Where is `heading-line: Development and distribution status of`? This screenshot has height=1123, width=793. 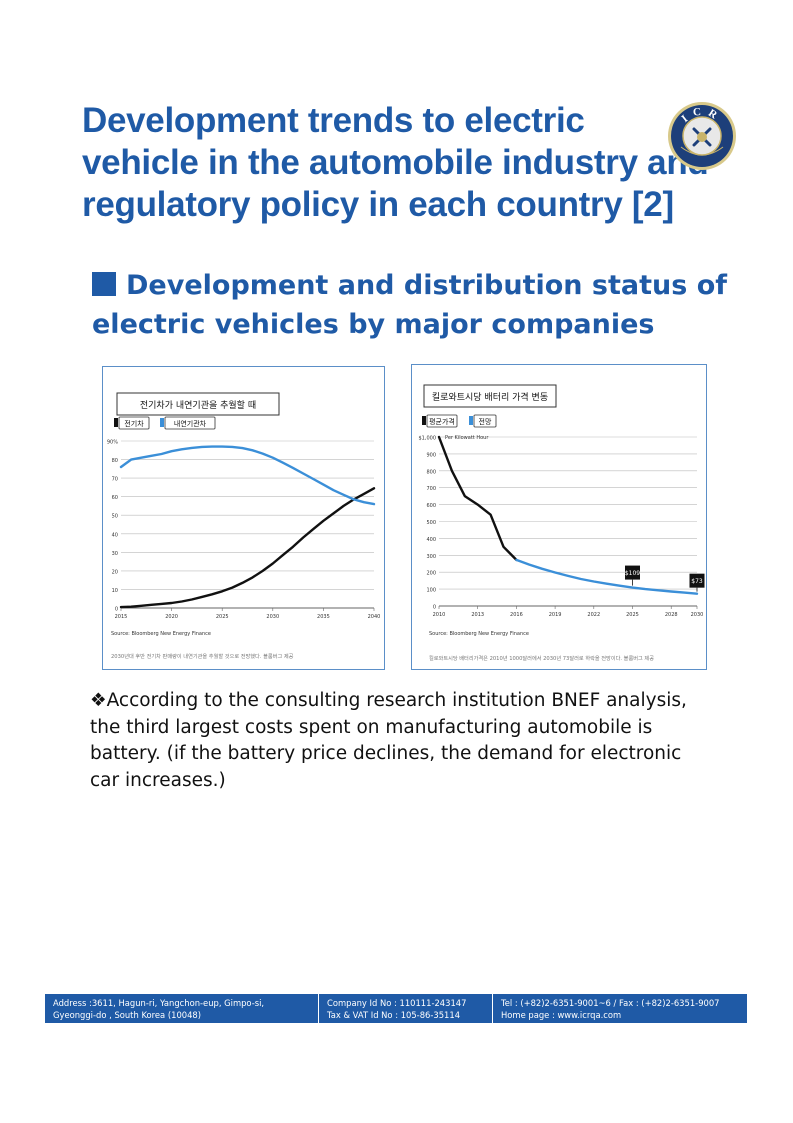
heading-line: Development and distribution status of is located at coordinates (427, 285).